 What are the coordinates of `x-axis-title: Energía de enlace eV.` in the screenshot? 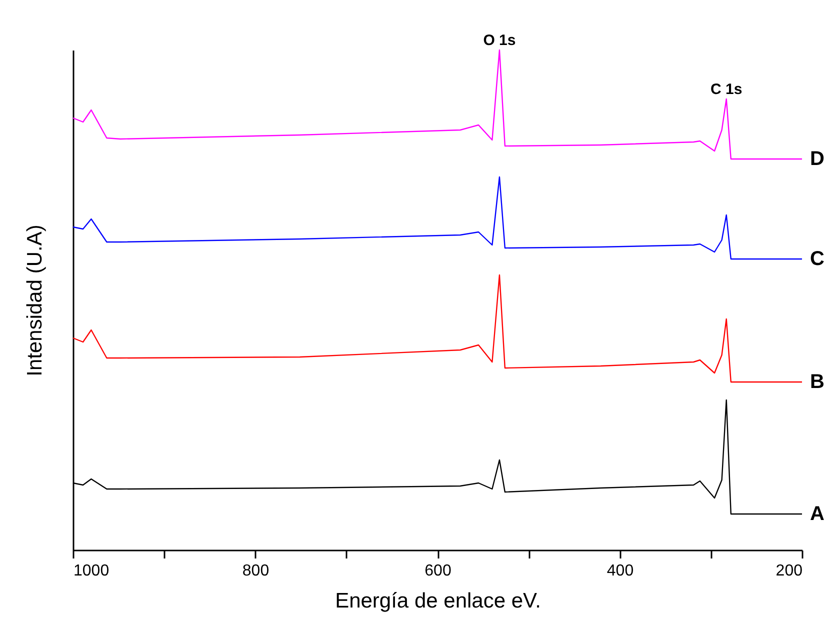 It's located at (438, 601).